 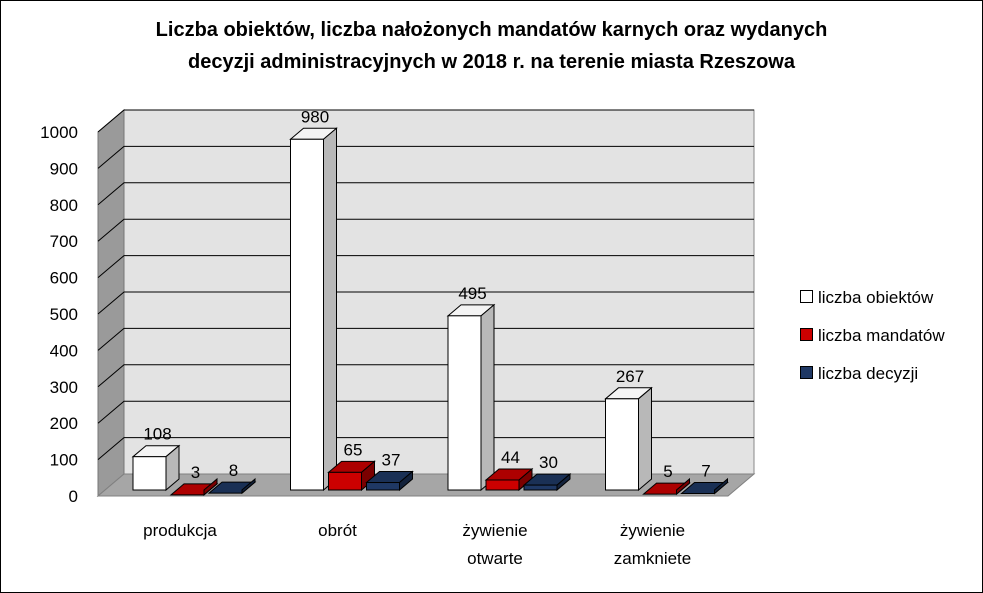 I want to click on legend-item-decisions: liczba decyzji, so click(x=859, y=374).